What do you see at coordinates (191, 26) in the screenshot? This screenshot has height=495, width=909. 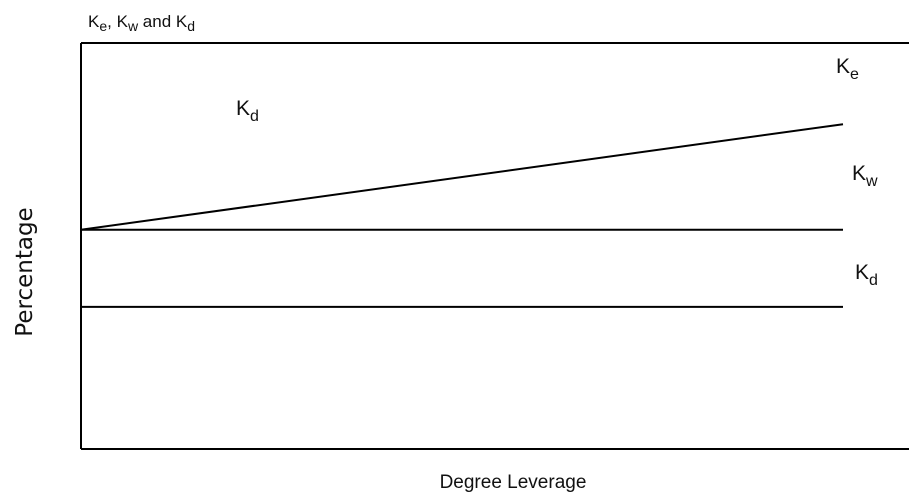 I see `title-sub-d: d` at bounding box center [191, 26].